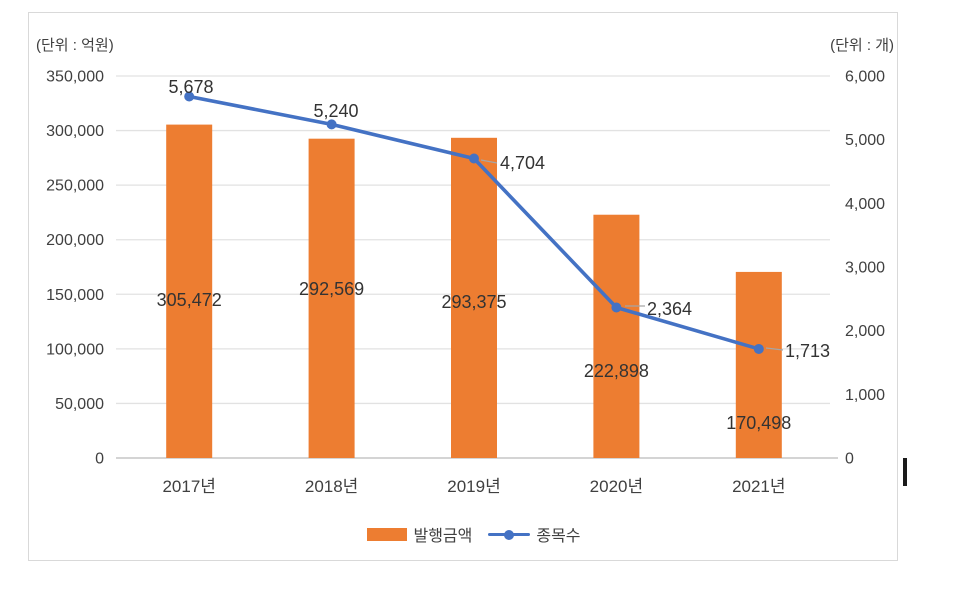  Describe the element at coordinates (387, 534) in the screenshot. I see `bar-series-swatch-icon` at that location.